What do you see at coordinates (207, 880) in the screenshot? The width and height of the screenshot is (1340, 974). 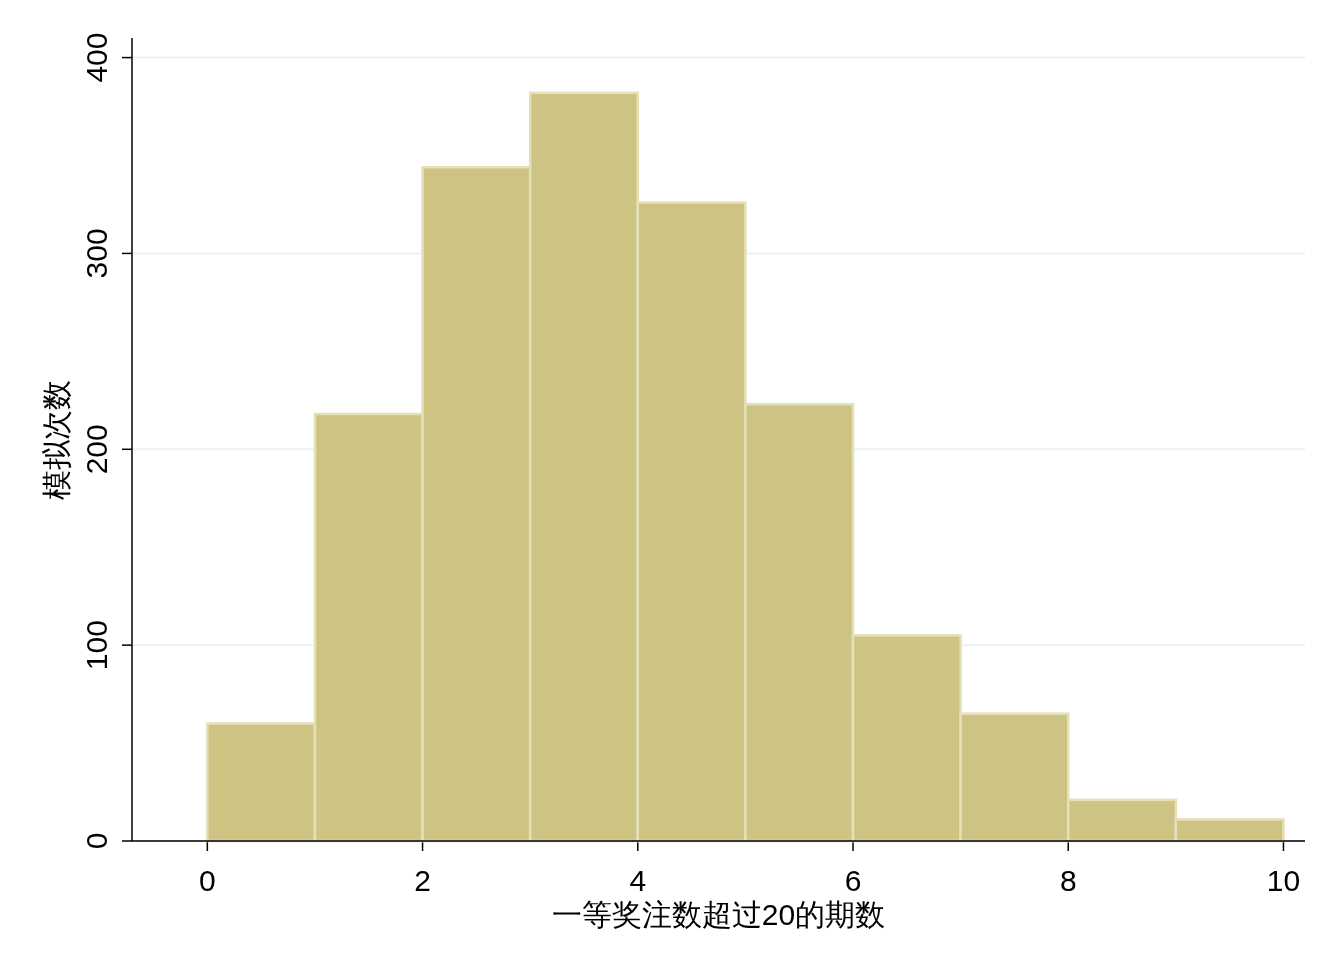 I see `x-tick-label: 0` at bounding box center [207, 880].